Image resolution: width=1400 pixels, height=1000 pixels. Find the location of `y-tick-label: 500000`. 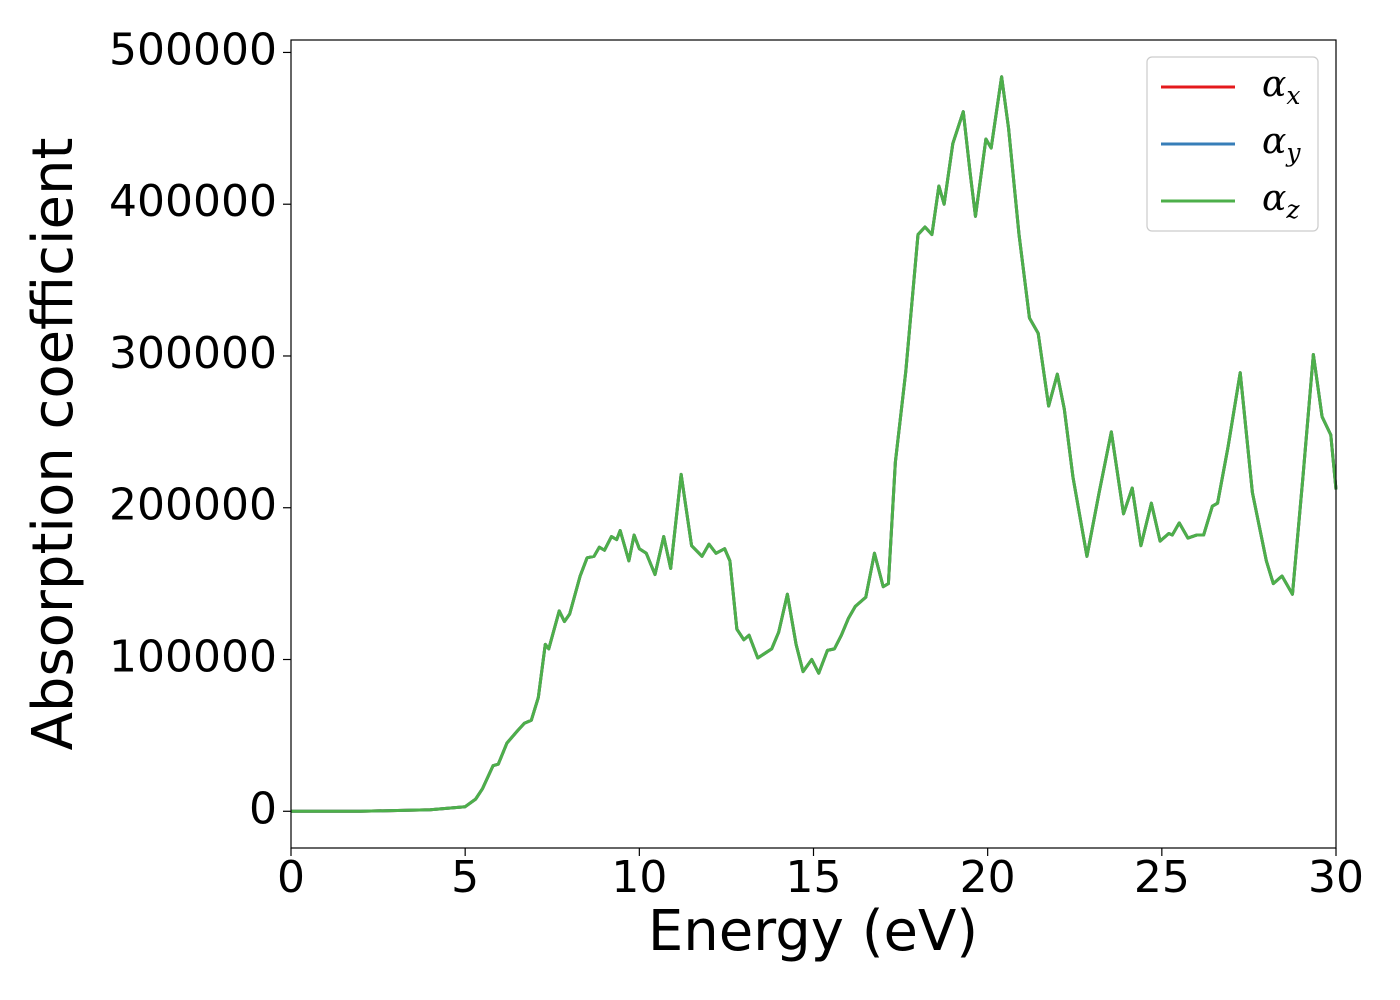

y-tick-label: 500000 is located at coordinates (193, 49).